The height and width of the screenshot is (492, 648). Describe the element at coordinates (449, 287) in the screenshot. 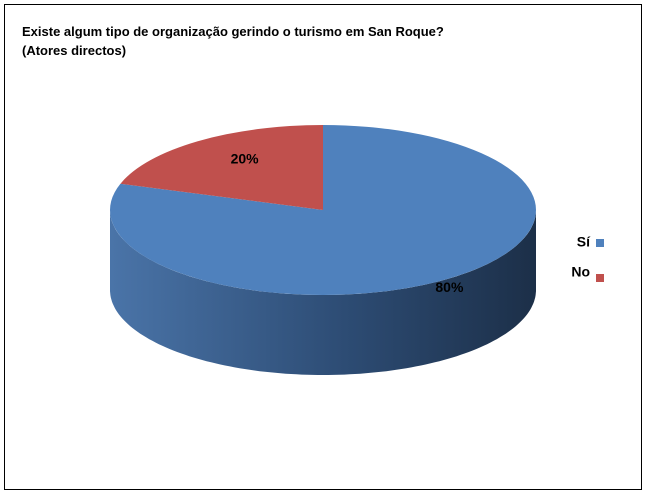

I see `data-label: 80%` at that location.